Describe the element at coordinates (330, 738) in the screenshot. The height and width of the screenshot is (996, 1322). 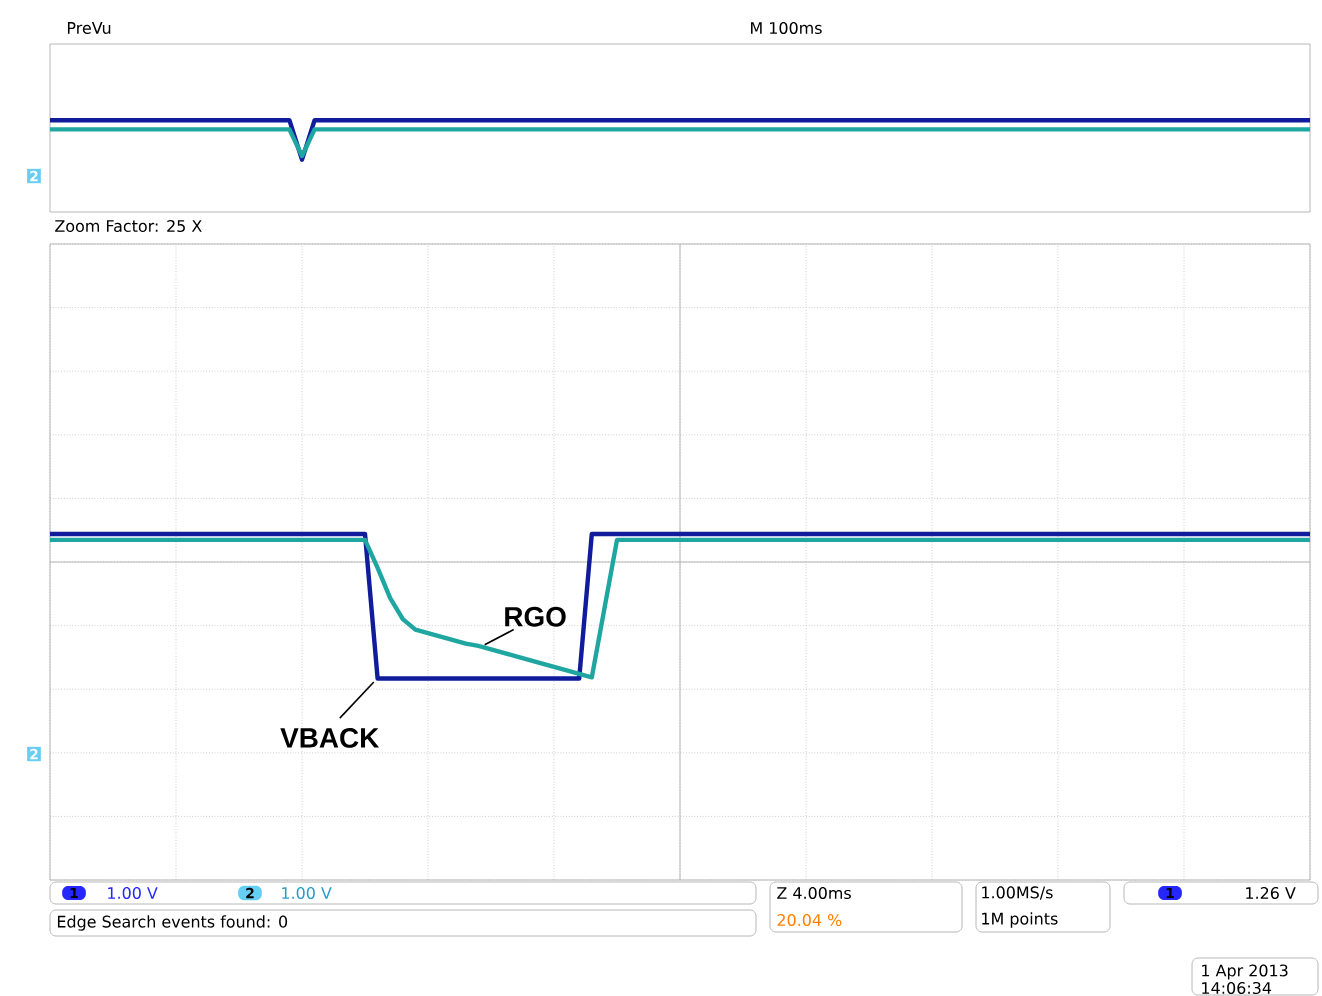
I see `series-label: VBACK` at that location.